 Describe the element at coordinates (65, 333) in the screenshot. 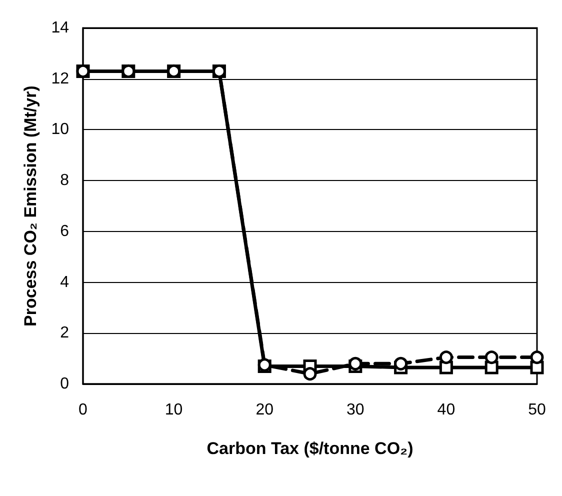

I see `y-tick-label: 2` at that location.